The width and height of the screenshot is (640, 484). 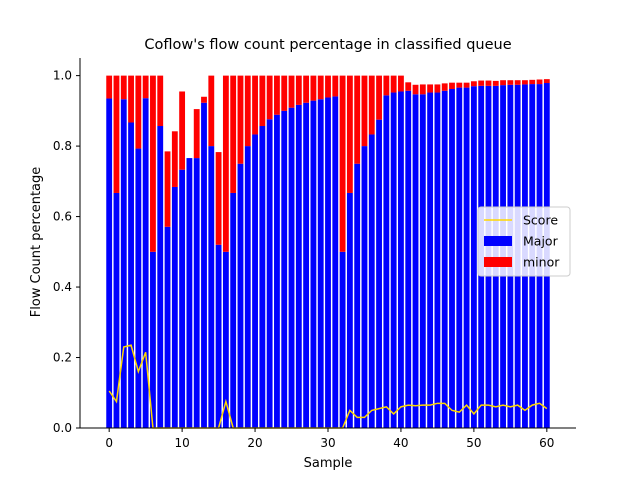 What do you see at coordinates (327, 443) in the screenshot?
I see `x-tick-label: 30` at bounding box center [327, 443].